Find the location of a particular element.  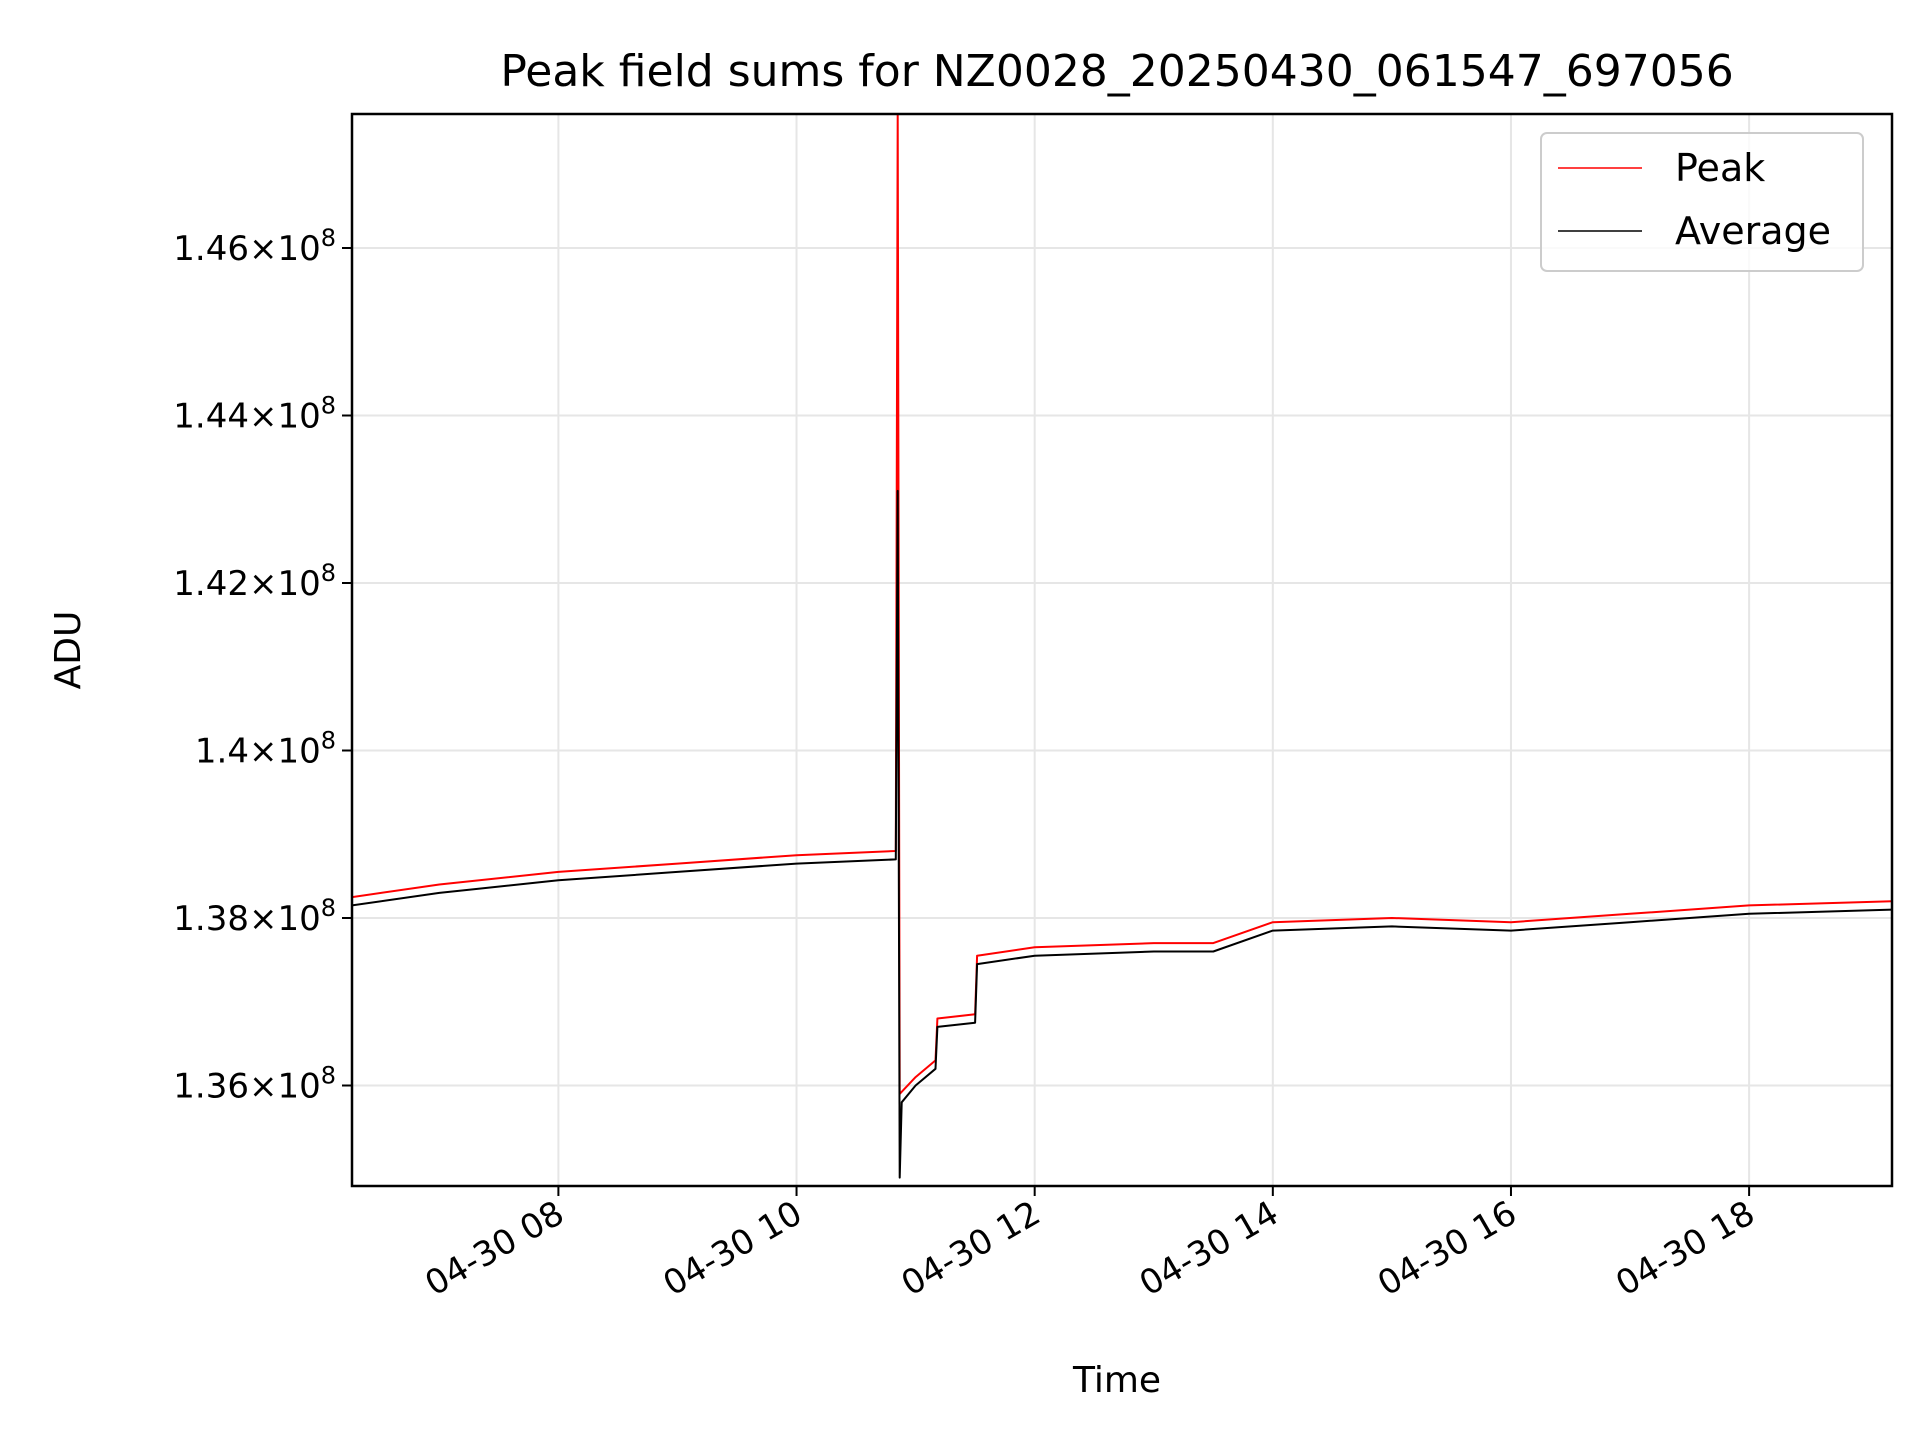

y-tick-label: 1.38×108 is located at coordinates (254, 916).